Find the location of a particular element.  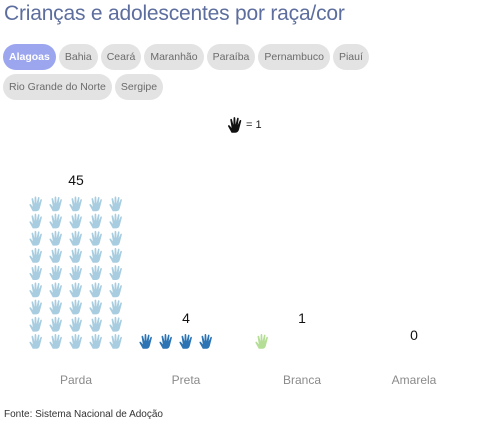

tab-bahia: Bahia is located at coordinates (78, 57).